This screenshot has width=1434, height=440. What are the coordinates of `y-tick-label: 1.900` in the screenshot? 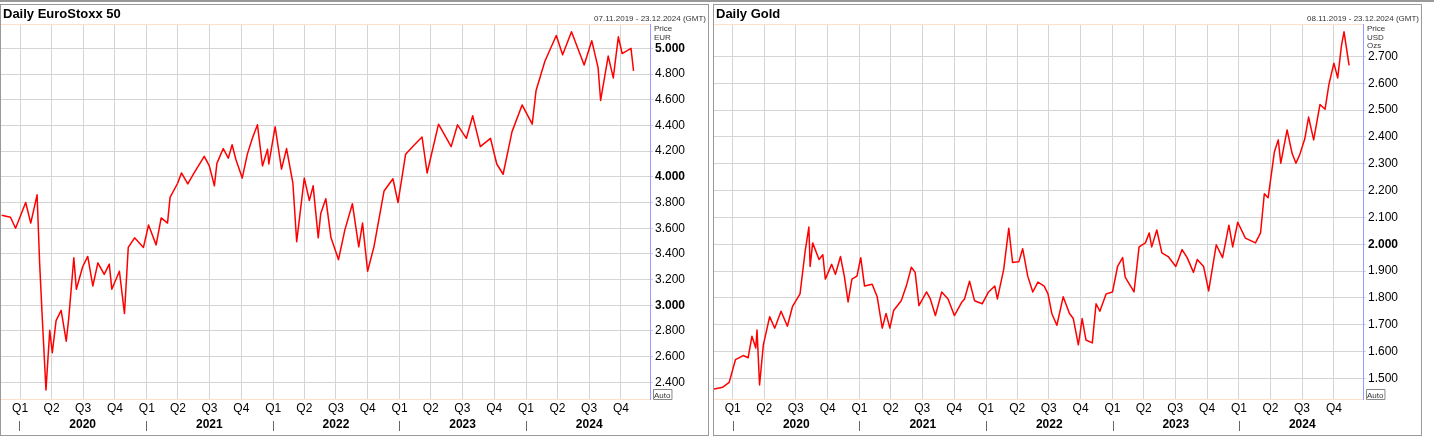 It's located at (1383, 270).